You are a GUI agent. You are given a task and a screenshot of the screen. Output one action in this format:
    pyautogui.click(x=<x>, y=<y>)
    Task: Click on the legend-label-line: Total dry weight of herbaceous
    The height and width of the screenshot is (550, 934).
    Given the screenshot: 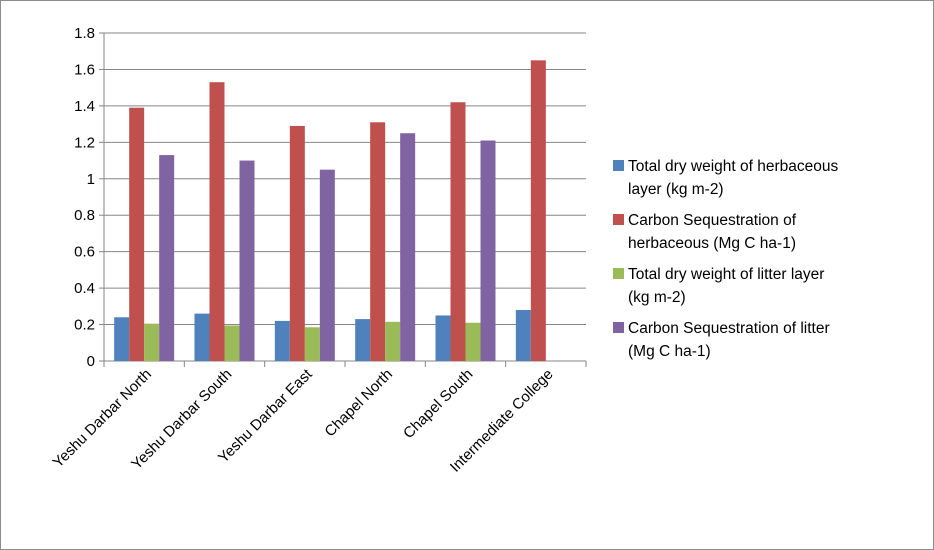 What is the action you would take?
    pyautogui.click(x=733, y=166)
    